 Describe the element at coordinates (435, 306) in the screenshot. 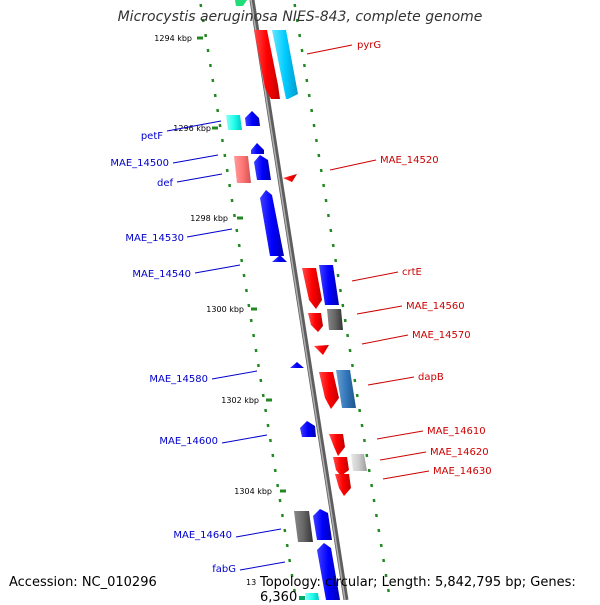

I see `gene-label-MAE_14560: MAE_14560` at that location.